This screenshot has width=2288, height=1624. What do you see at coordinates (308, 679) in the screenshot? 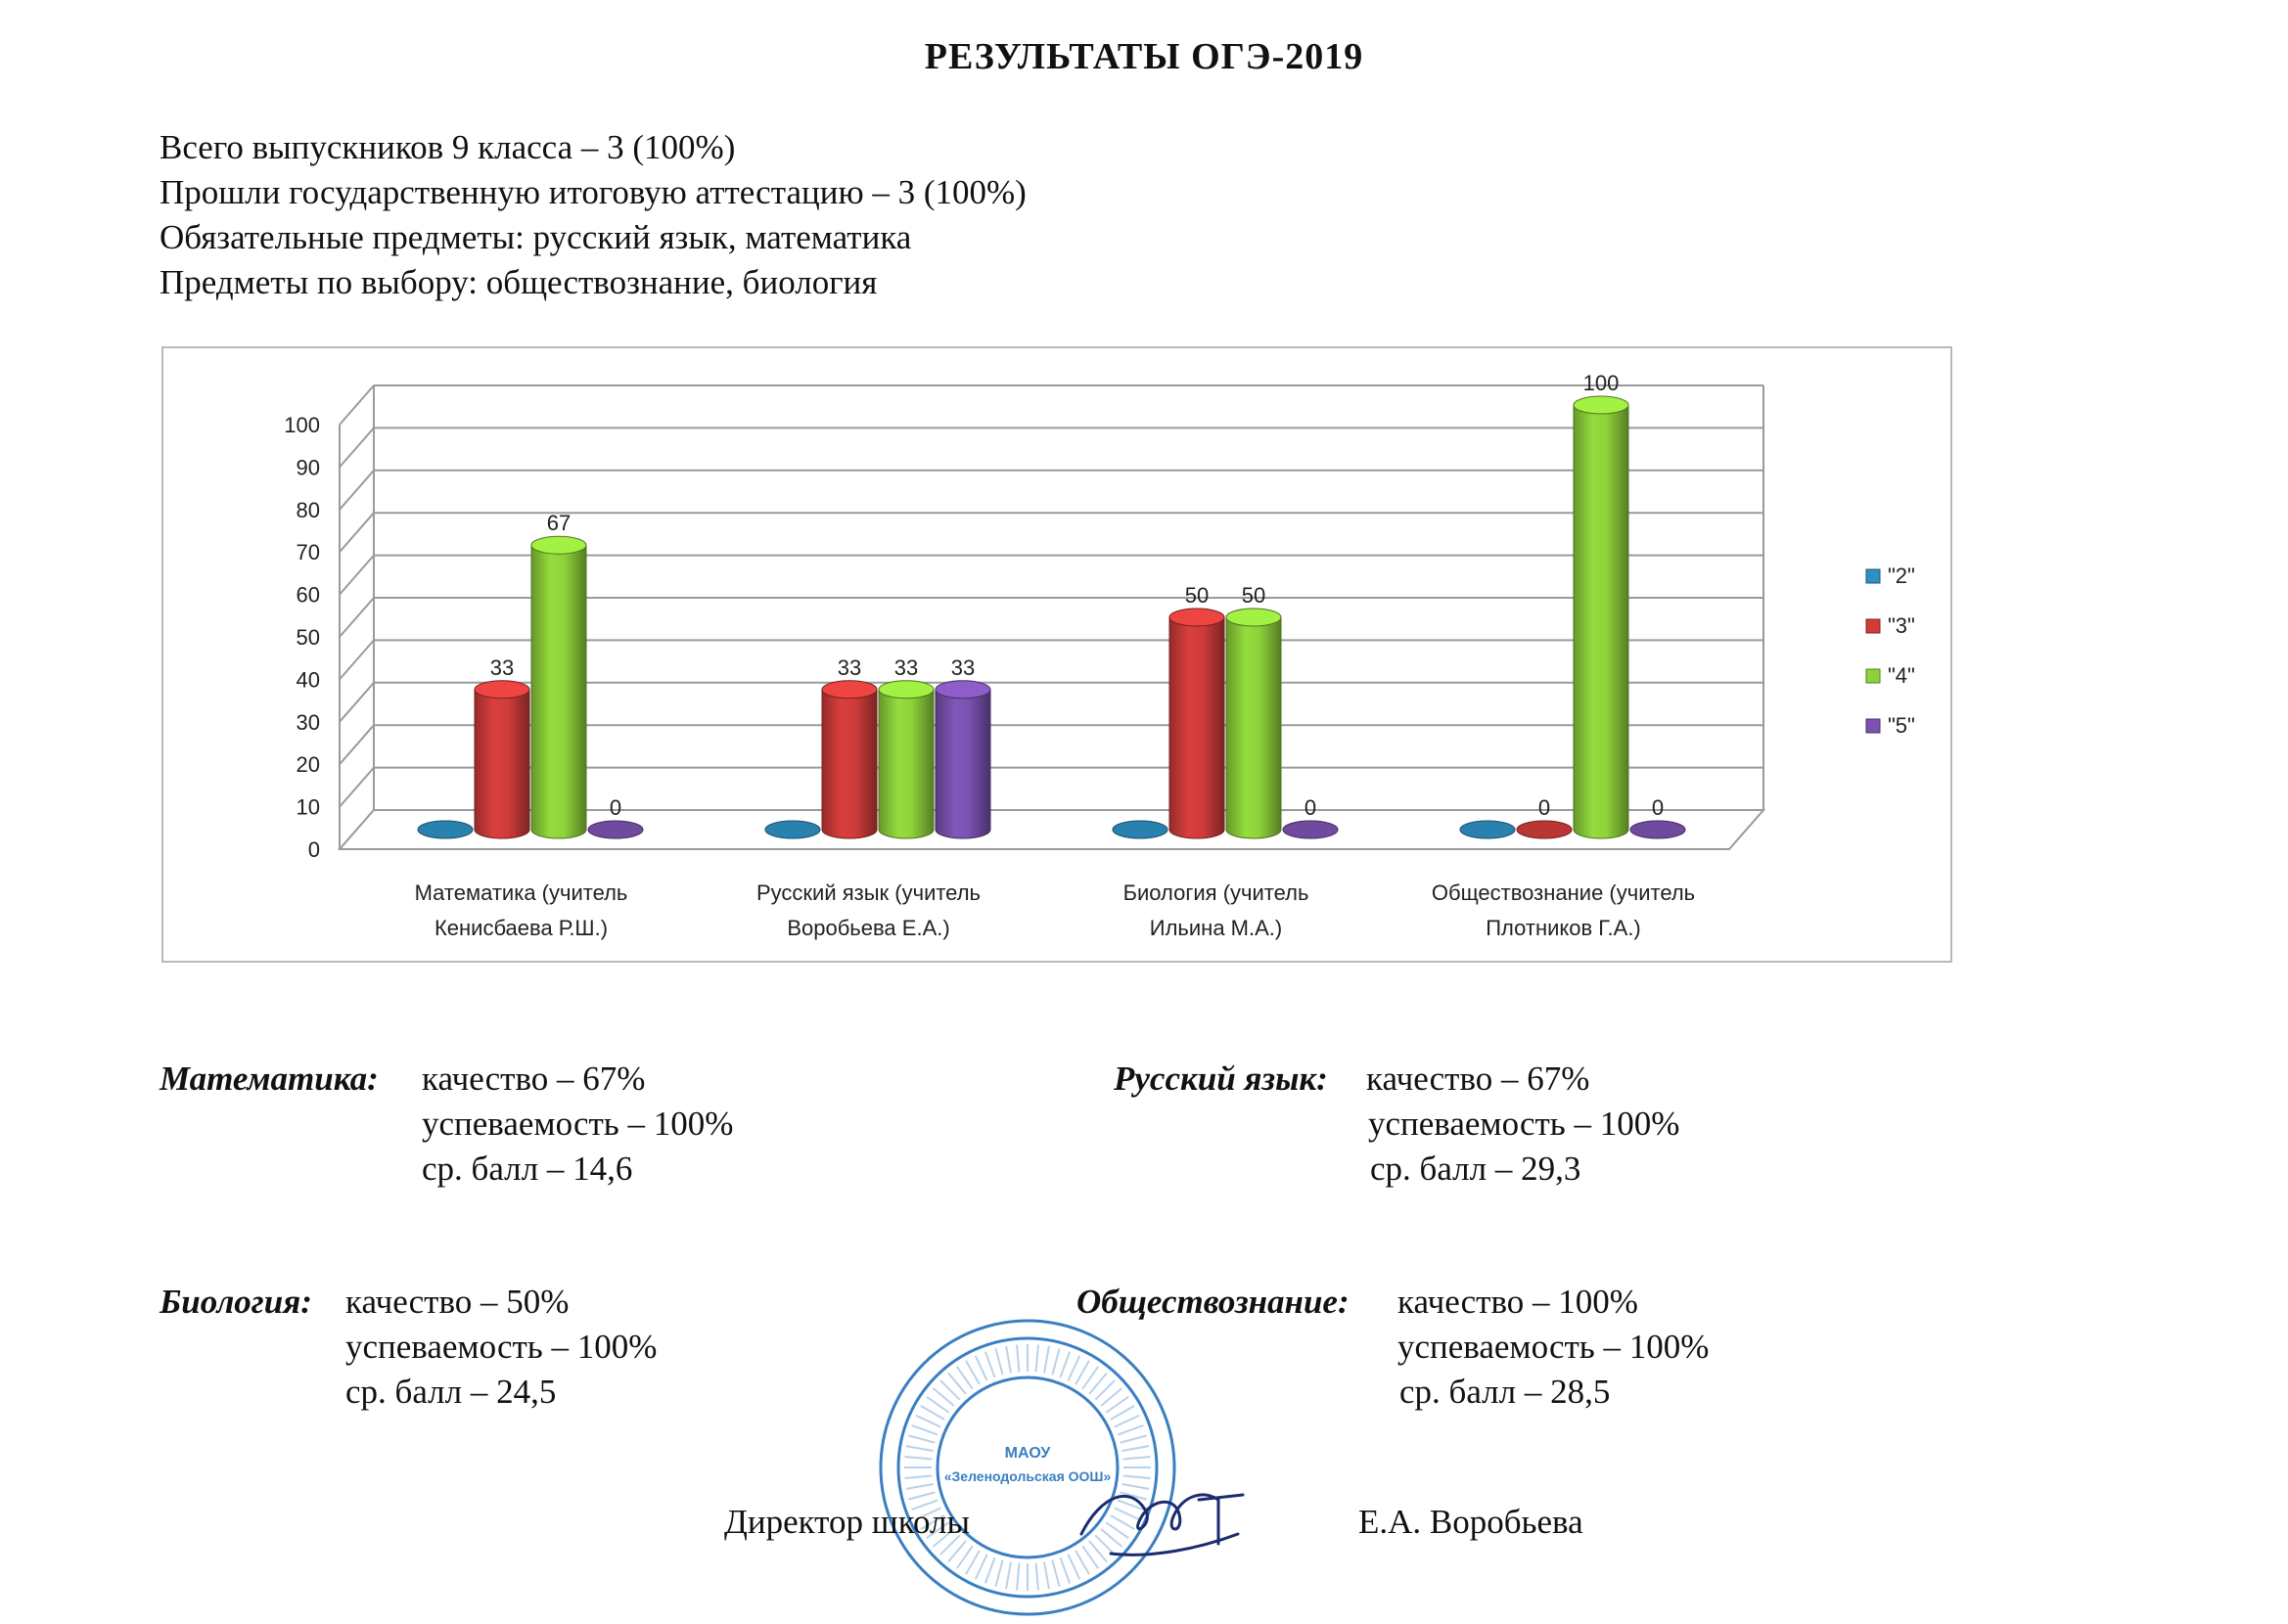
I see `y-tick-label: 40` at bounding box center [308, 679].